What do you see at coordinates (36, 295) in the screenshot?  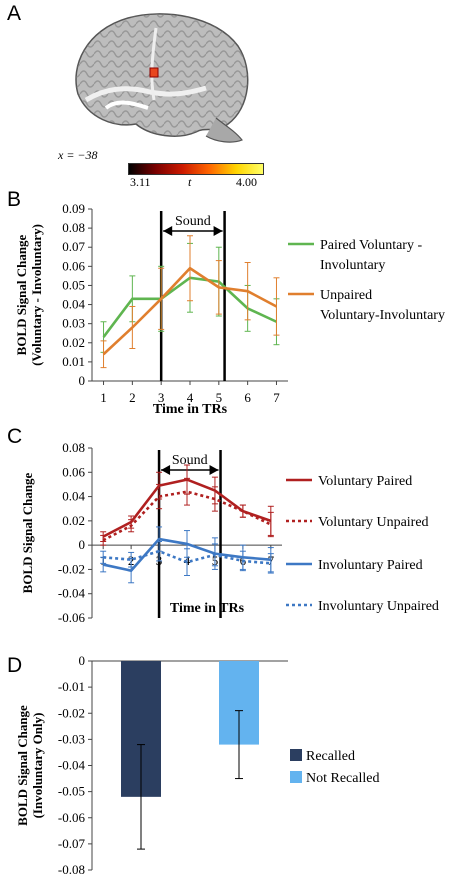 I see `y-axis-title: (Voluntary - Involuntary)` at bounding box center [36, 295].